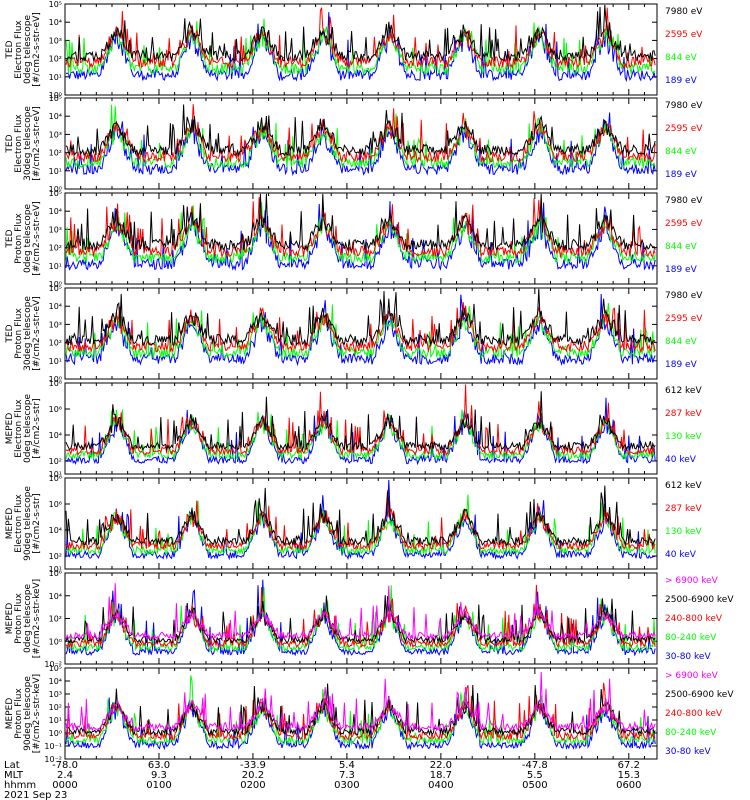 The image size is (750, 800). What do you see at coordinates (252, 785) in the screenshot?
I see `hhmm-value: 0200` at bounding box center [252, 785].